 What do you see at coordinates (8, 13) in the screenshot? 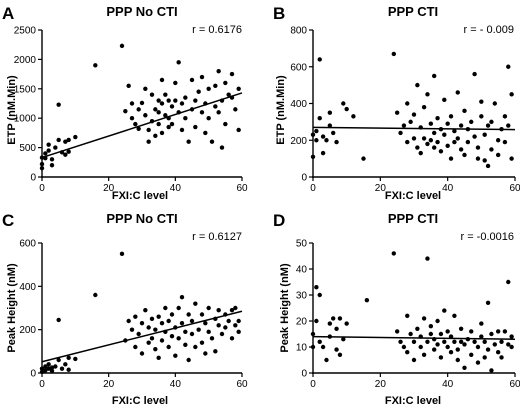
I see `panel-letter-a: A` at bounding box center [8, 13].